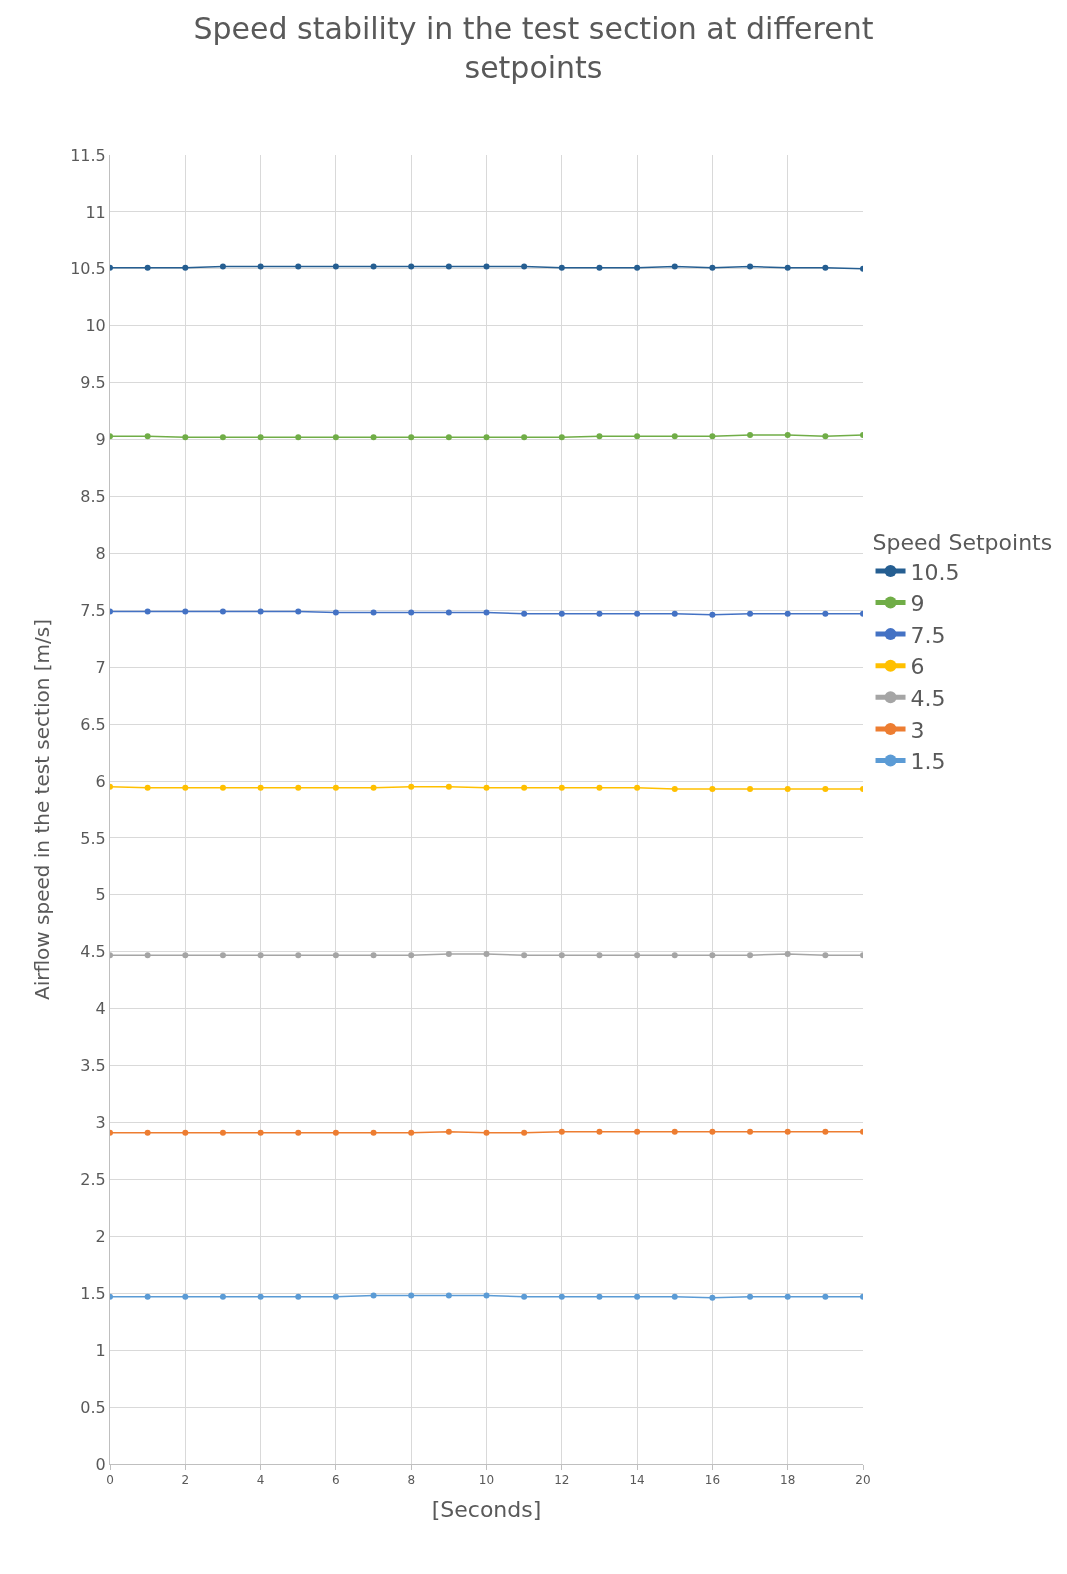  Describe the element at coordinates (962, 543) in the screenshot. I see `legend-title: Speed Setpoints` at that location.